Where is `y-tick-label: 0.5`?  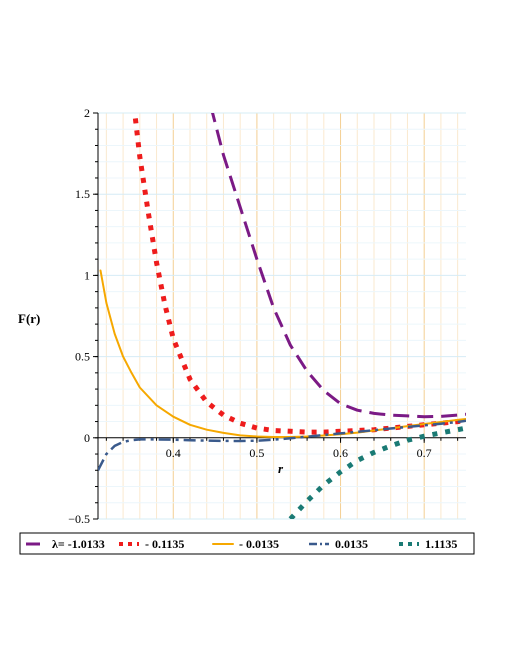 y-tick-label: 0.5 is located at coordinates (82, 357).